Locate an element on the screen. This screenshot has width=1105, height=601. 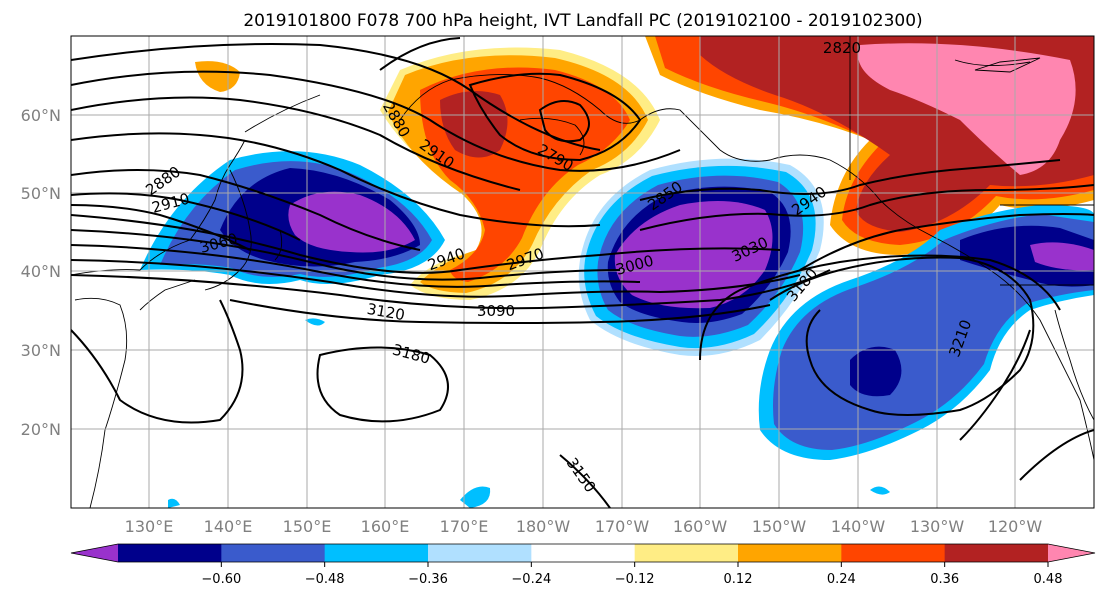
colorbar-tick-label: 0.36 is located at coordinates (944, 579).